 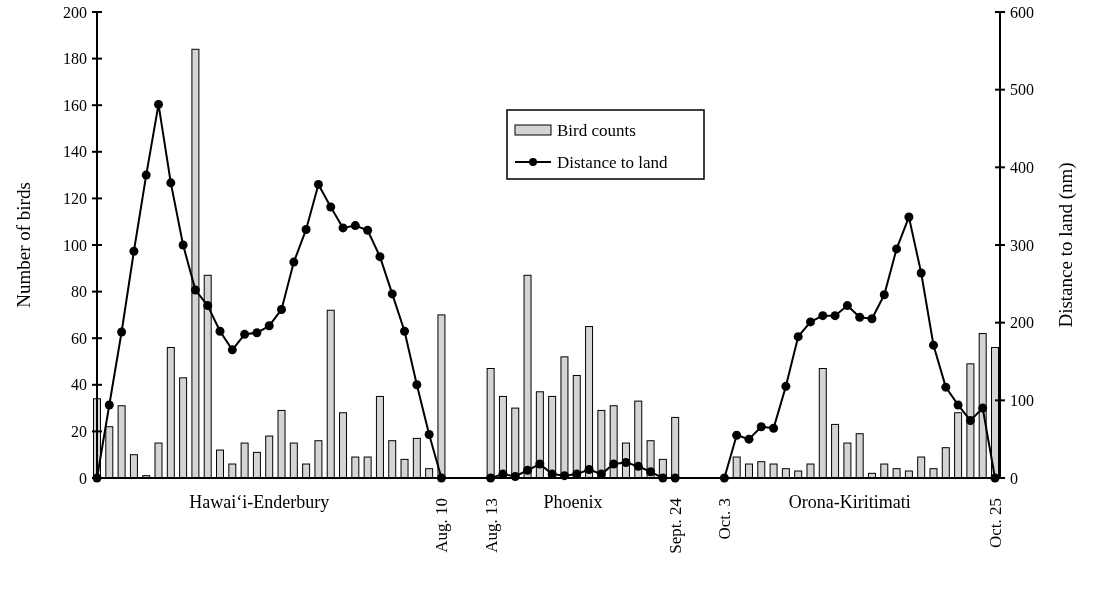 What do you see at coordinates (1022, 167) in the screenshot?
I see `y2-tick-label: 400` at bounding box center [1022, 167].